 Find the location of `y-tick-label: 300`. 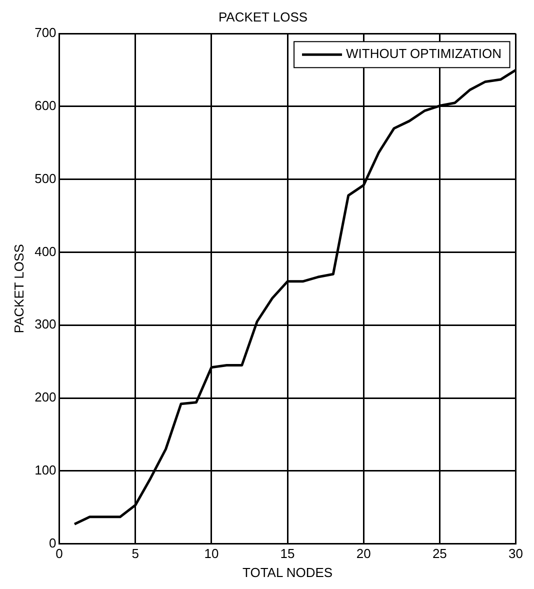

y-tick-label: 300 is located at coordinates (45, 324).